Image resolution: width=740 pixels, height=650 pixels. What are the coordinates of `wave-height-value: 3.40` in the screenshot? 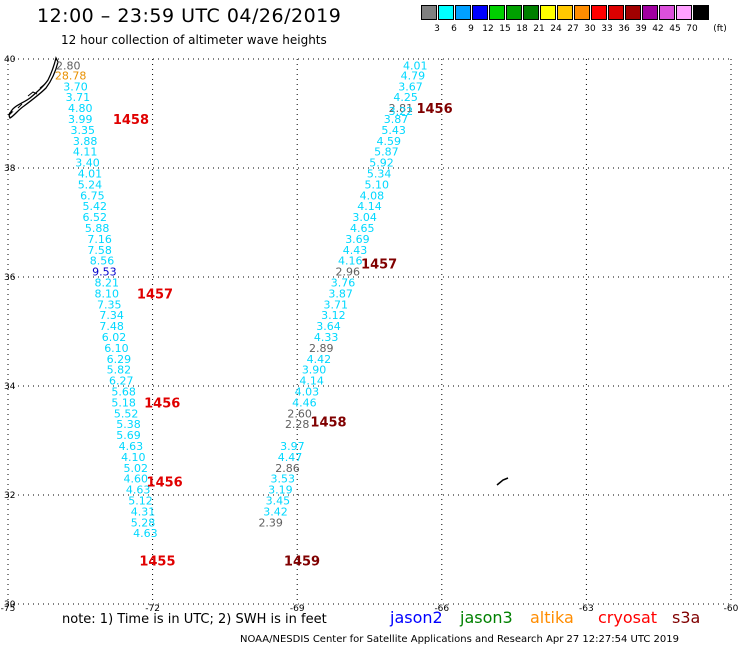 It's located at (87, 163).